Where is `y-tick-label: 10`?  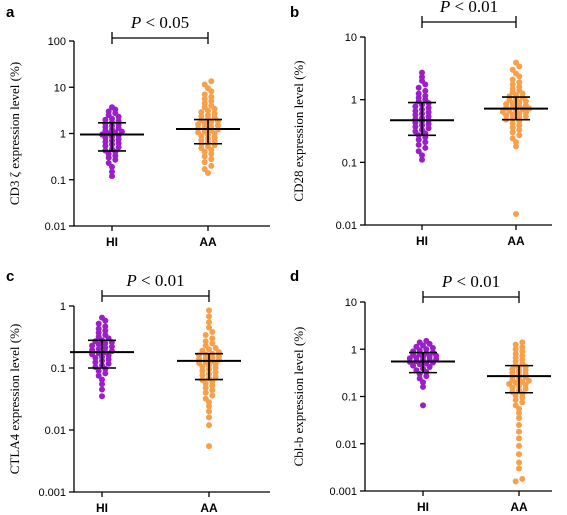
y-tick-label: 10 is located at coordinates (351, 303).